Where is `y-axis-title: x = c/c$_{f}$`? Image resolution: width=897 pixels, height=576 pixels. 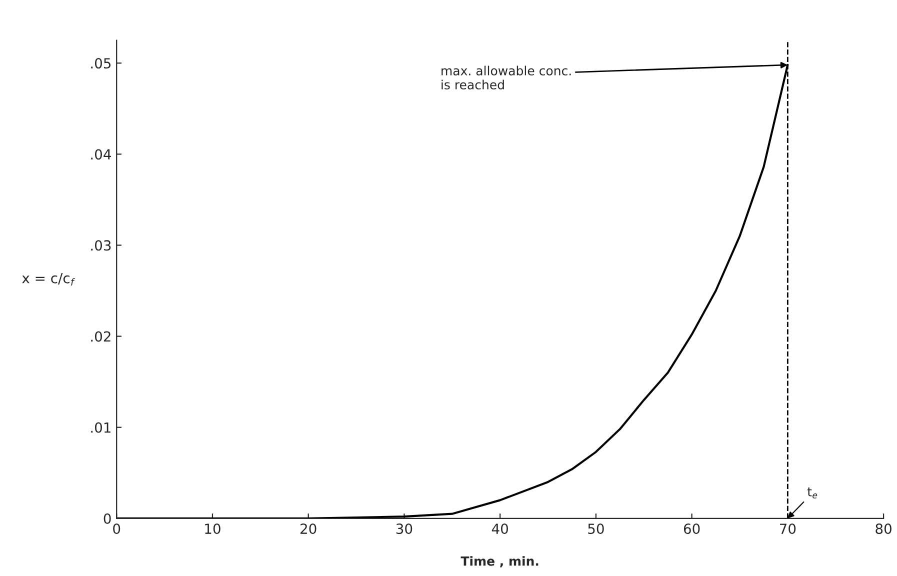 y-axis-title: x = c/c$_{f}$ is located at coordinates (49, 279).